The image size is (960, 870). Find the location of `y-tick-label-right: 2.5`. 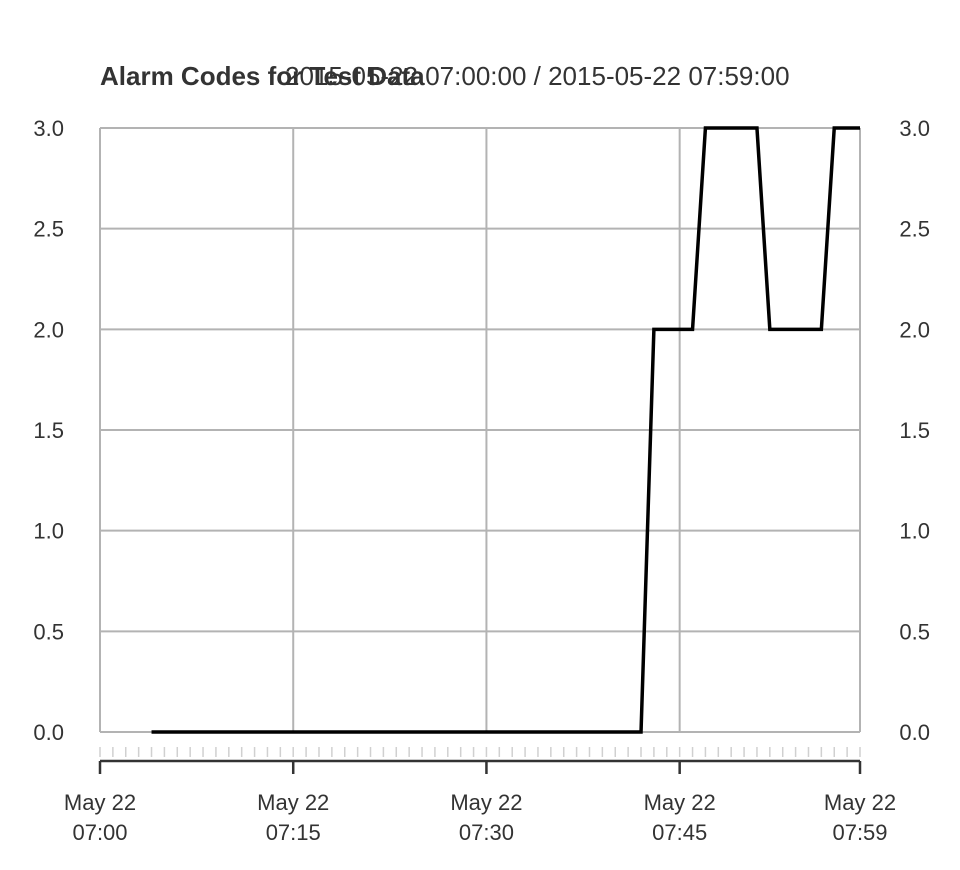

y-tick-label-right: 2.5 is located at coordinates (914, 229).